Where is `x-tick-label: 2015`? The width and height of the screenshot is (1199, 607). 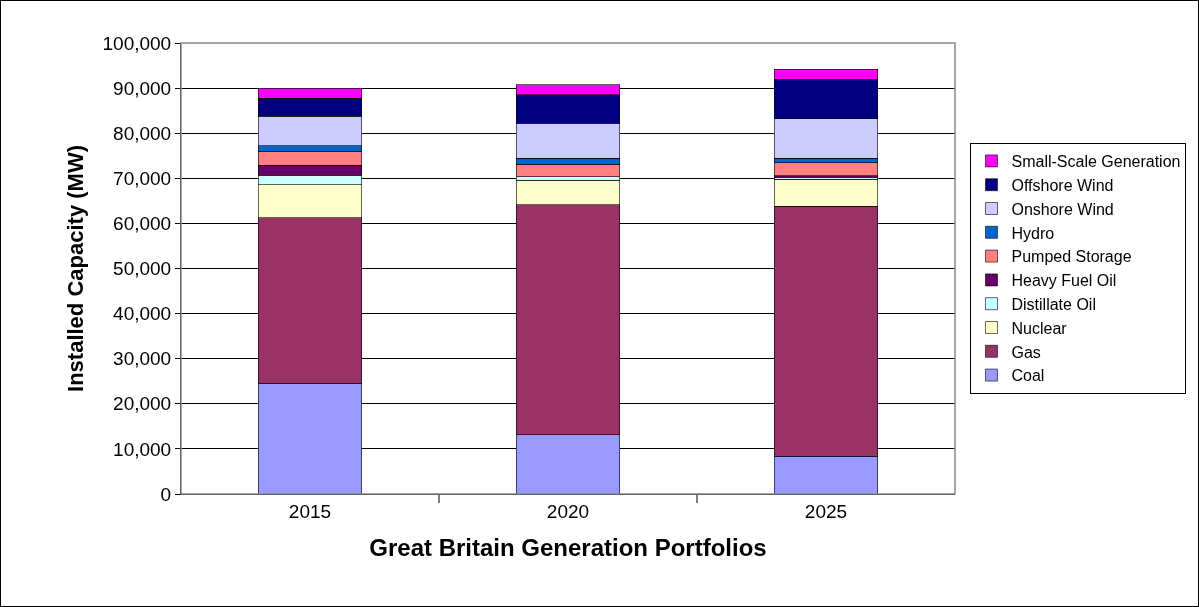 x-tick-label: 2015 is located at coordinates (310, 511).